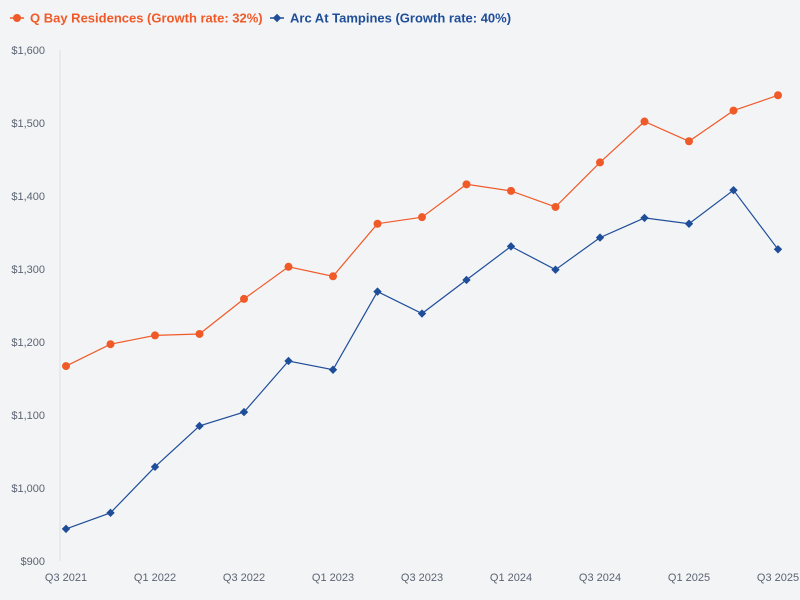 This screenshot has width=800, height=600. I want to click on x-tick-label: Q3 2024, so click(600, 578).